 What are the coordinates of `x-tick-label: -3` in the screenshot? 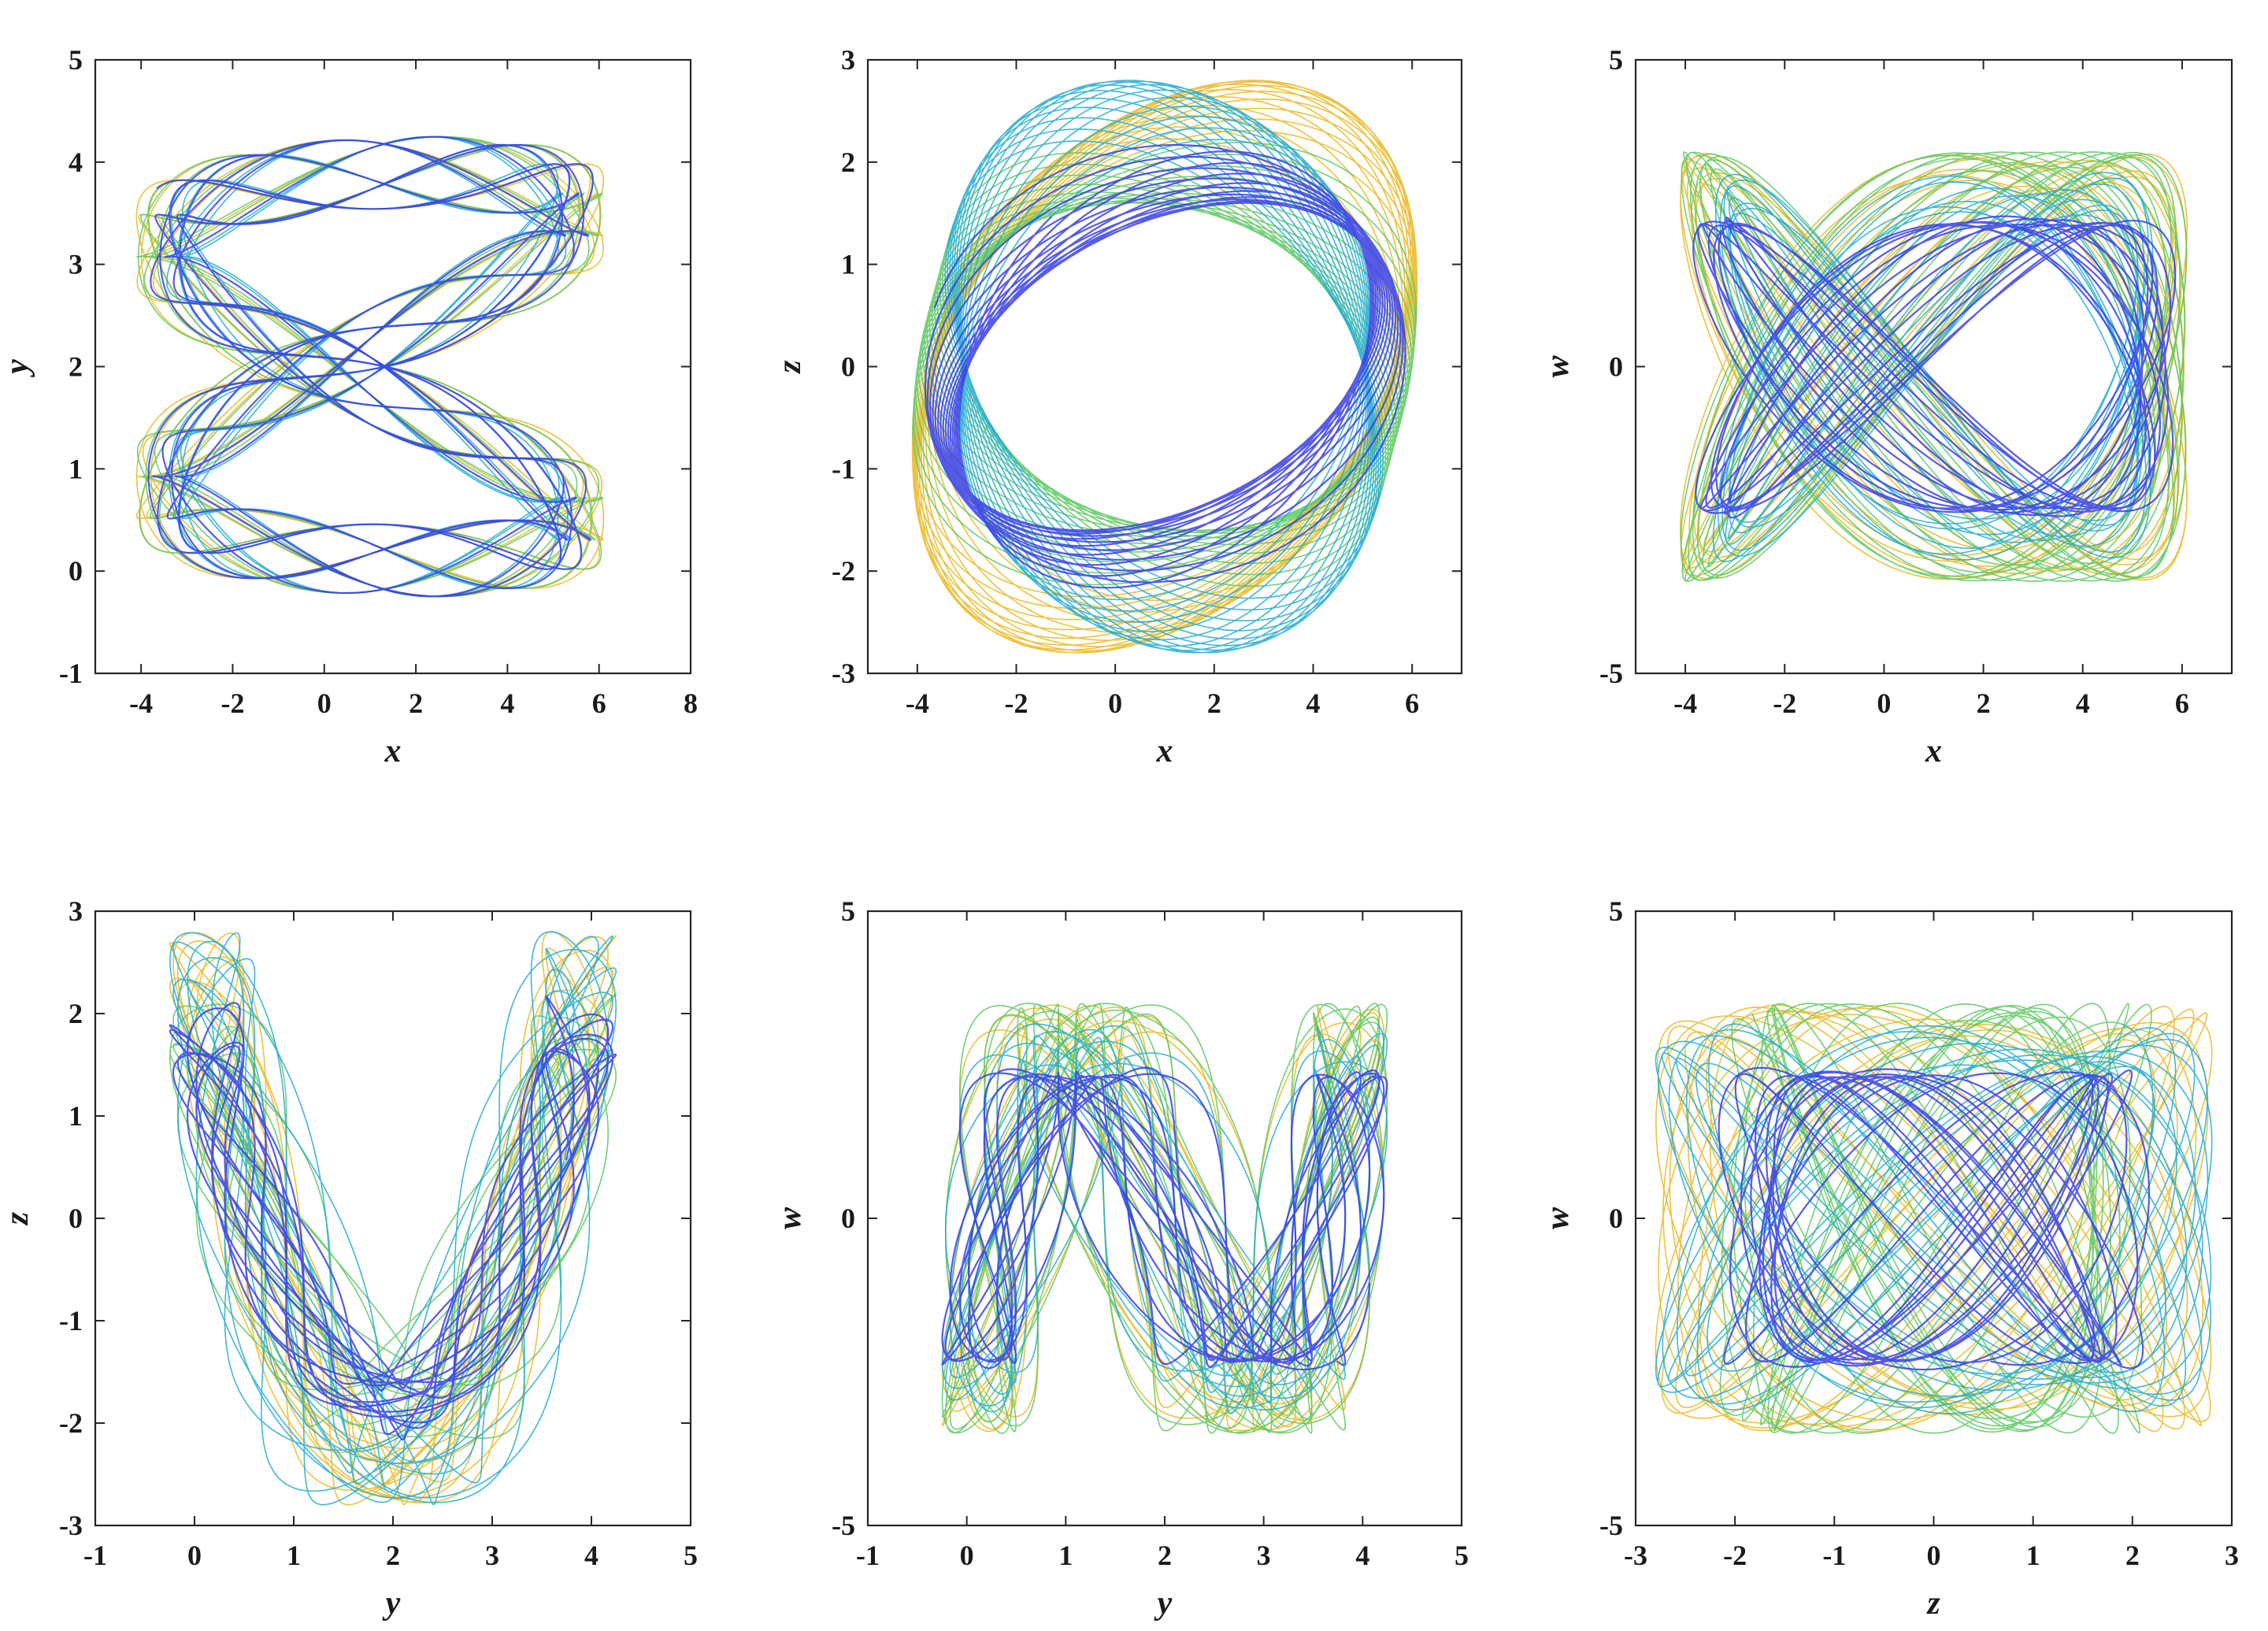 It's located at (1635, 1555).